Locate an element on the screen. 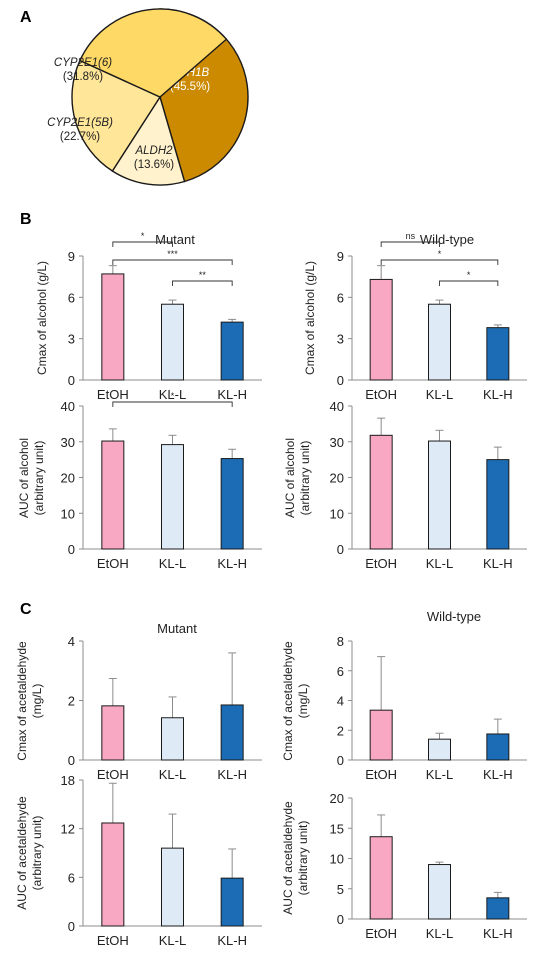 The image size is (550, 954). y-tick-label: 8 is located at coordinates (340, 641).